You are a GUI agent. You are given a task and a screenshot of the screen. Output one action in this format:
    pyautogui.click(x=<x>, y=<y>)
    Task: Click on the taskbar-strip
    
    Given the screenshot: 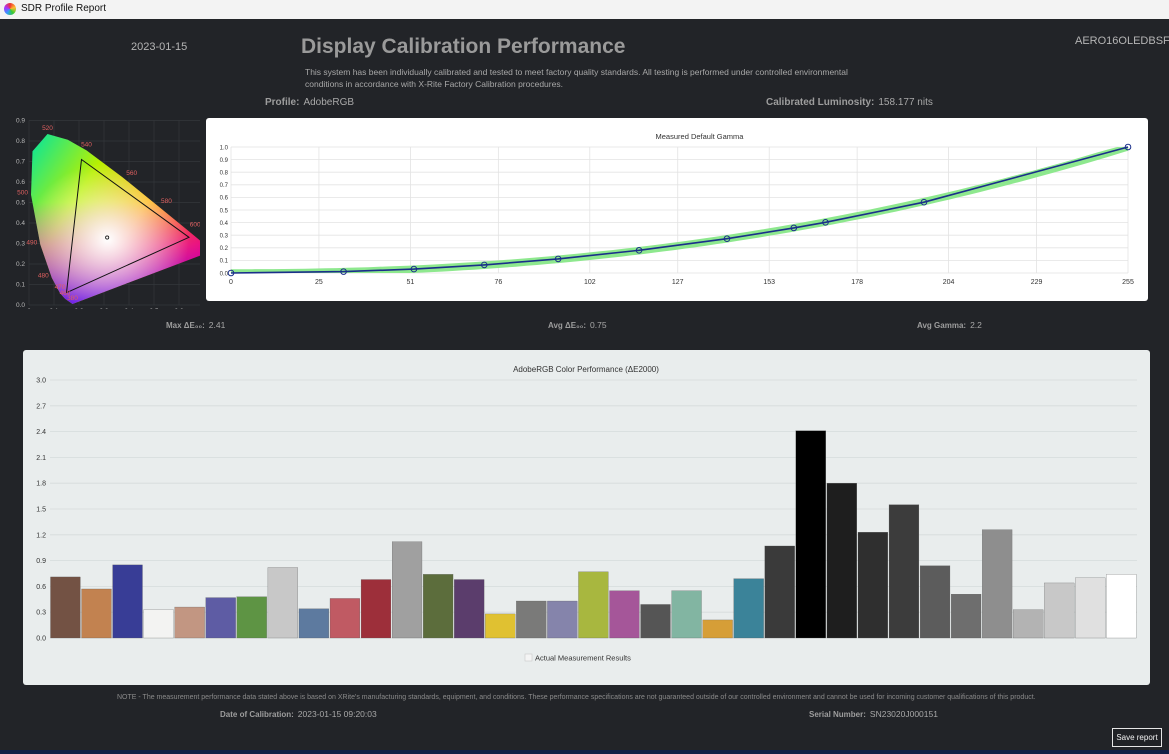 What is the action you would take?
    pyautogui.click(x=584, y=752)
    